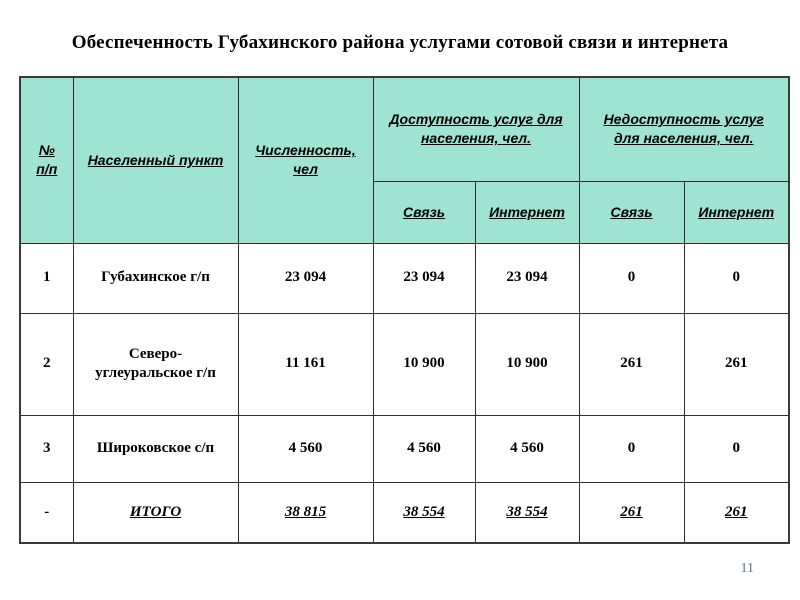  Describe the element at coordinates (46, 160) in the screenshot. I see `col-header-num: № п/п` at that location.